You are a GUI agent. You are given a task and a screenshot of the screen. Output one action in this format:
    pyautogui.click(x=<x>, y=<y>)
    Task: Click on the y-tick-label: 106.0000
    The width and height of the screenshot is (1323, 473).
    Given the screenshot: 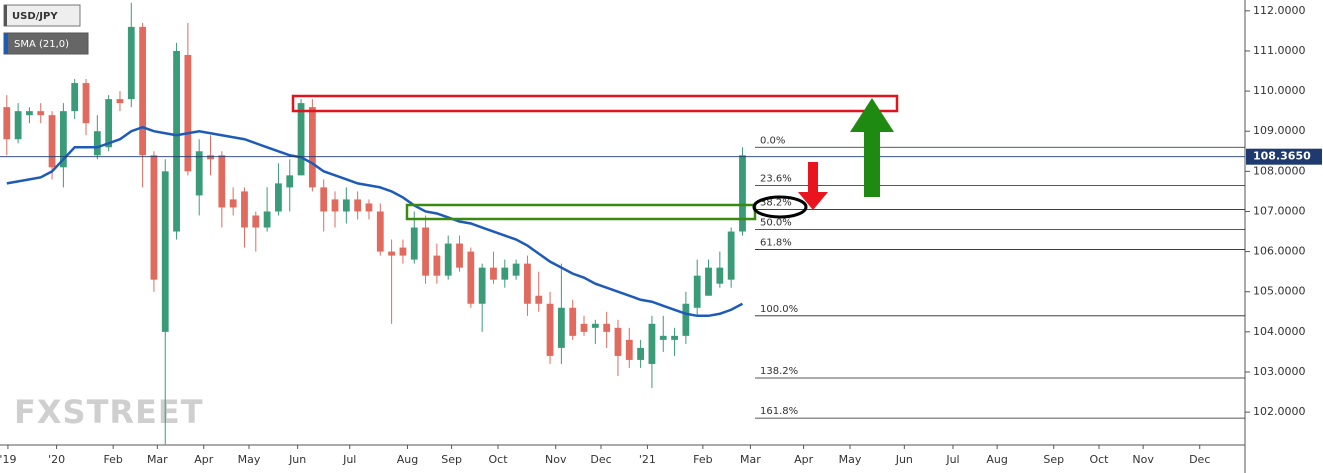 What is the action you would take?
    pyautogui.click(x=1279, y=251)
    